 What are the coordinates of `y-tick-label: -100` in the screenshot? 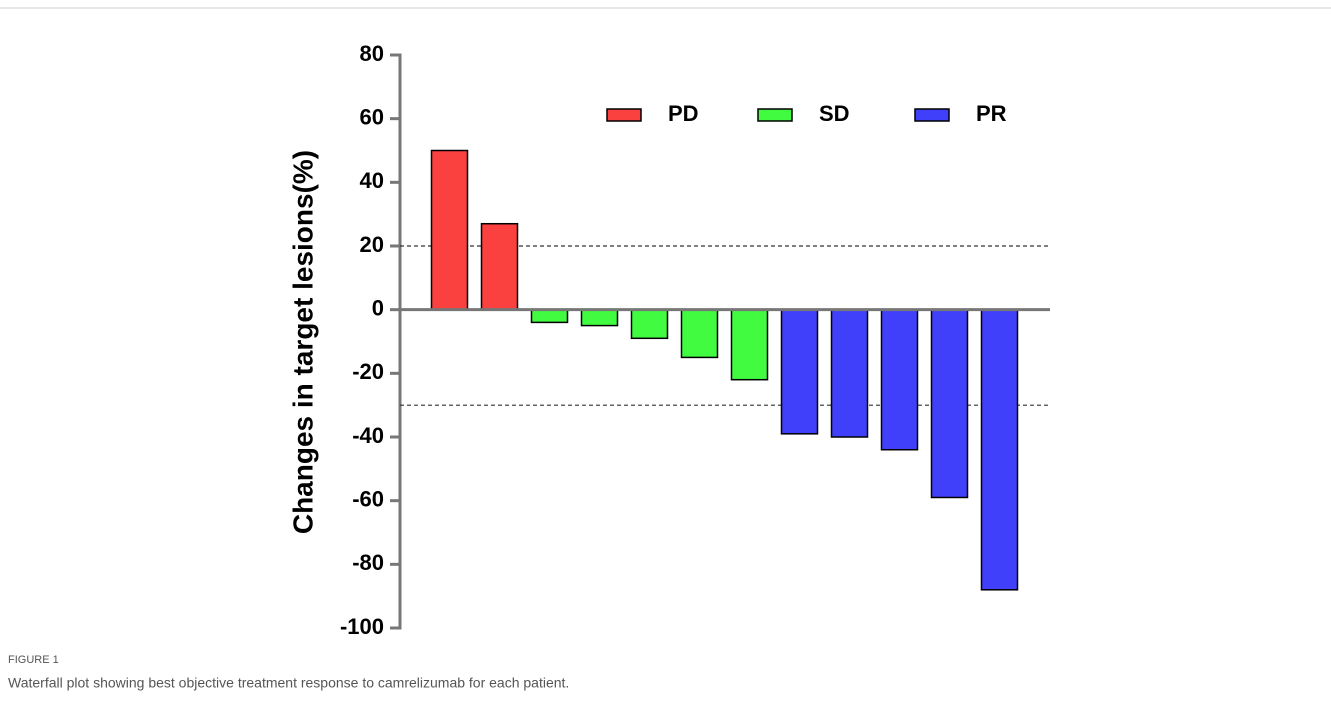 It's located at (362, 626).